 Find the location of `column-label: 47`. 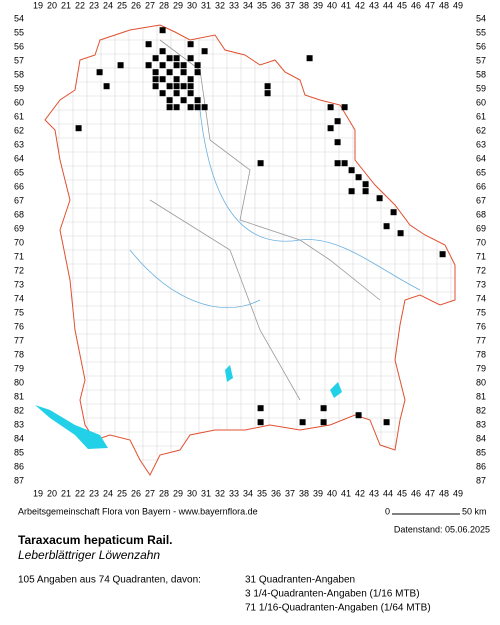

column-label: 47 is located at coordinates (430, 5).